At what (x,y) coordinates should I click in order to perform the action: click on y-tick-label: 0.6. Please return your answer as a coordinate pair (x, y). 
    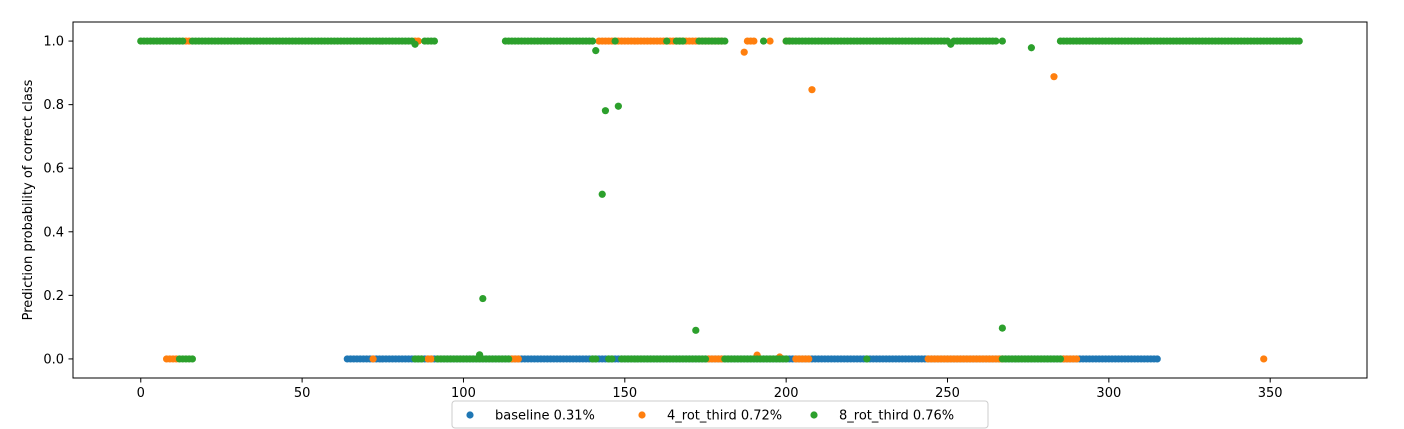
    Looking at the image, I should click on (53, 169).